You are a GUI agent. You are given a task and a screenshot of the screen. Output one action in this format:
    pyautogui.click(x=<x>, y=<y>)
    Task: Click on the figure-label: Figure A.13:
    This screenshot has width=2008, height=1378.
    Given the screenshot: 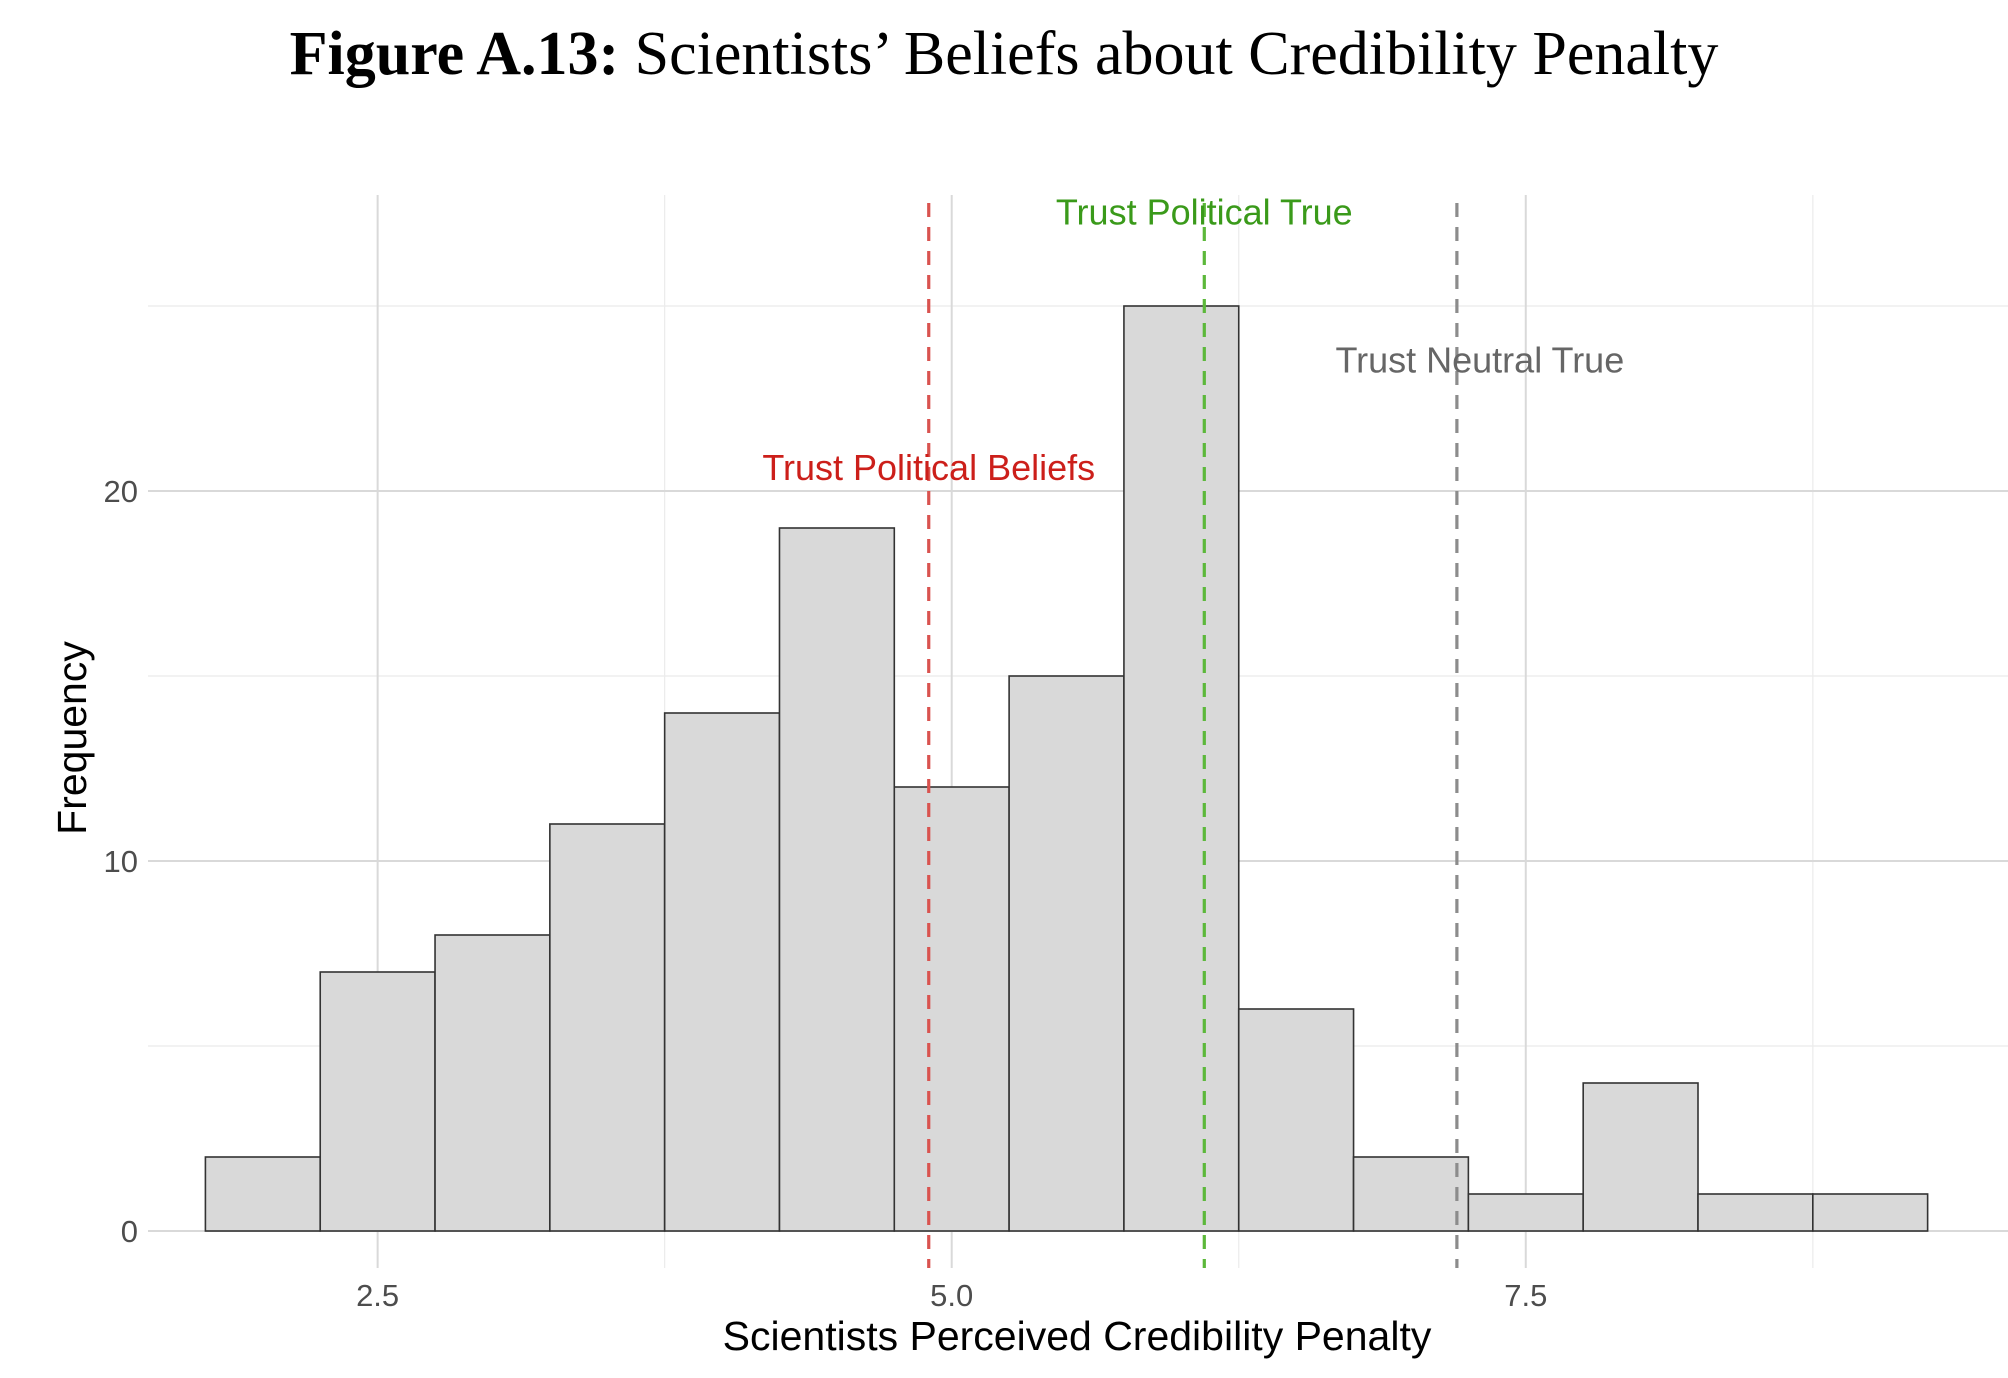 What is the action you would take?
    pyautogui.click(x=454, y=54)
    